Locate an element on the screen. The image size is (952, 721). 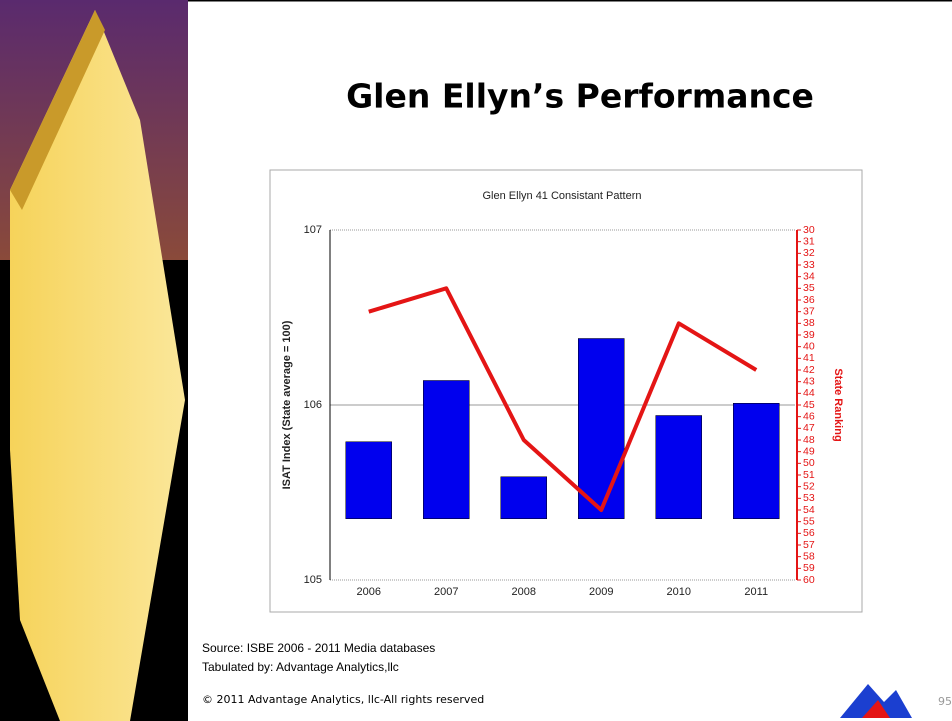
x-tick-label: 2007 is located at coordinates (446, 592).